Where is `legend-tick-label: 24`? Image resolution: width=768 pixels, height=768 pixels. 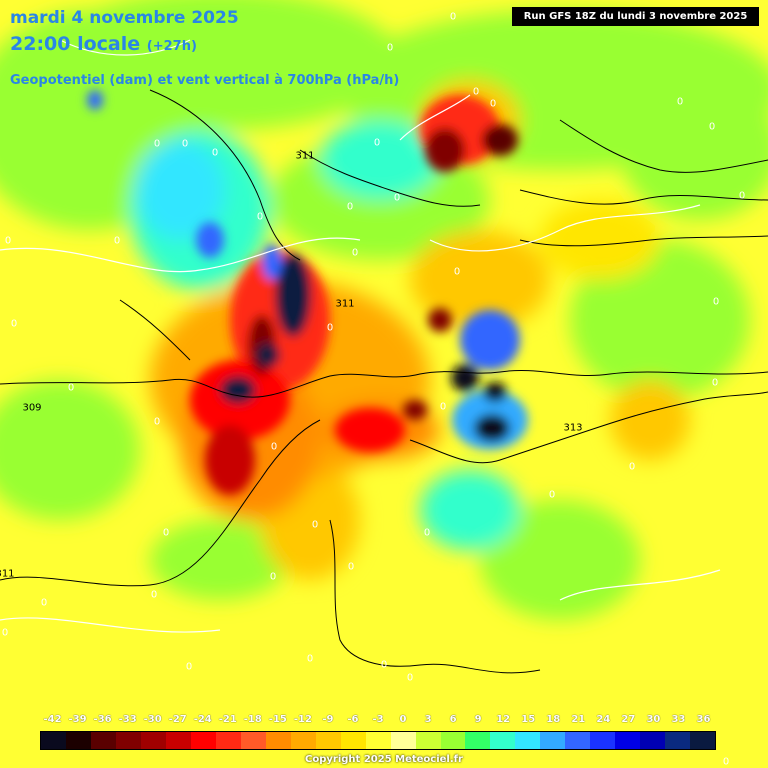
legend-tick-label: 24 is located at coordinates (603, 719).